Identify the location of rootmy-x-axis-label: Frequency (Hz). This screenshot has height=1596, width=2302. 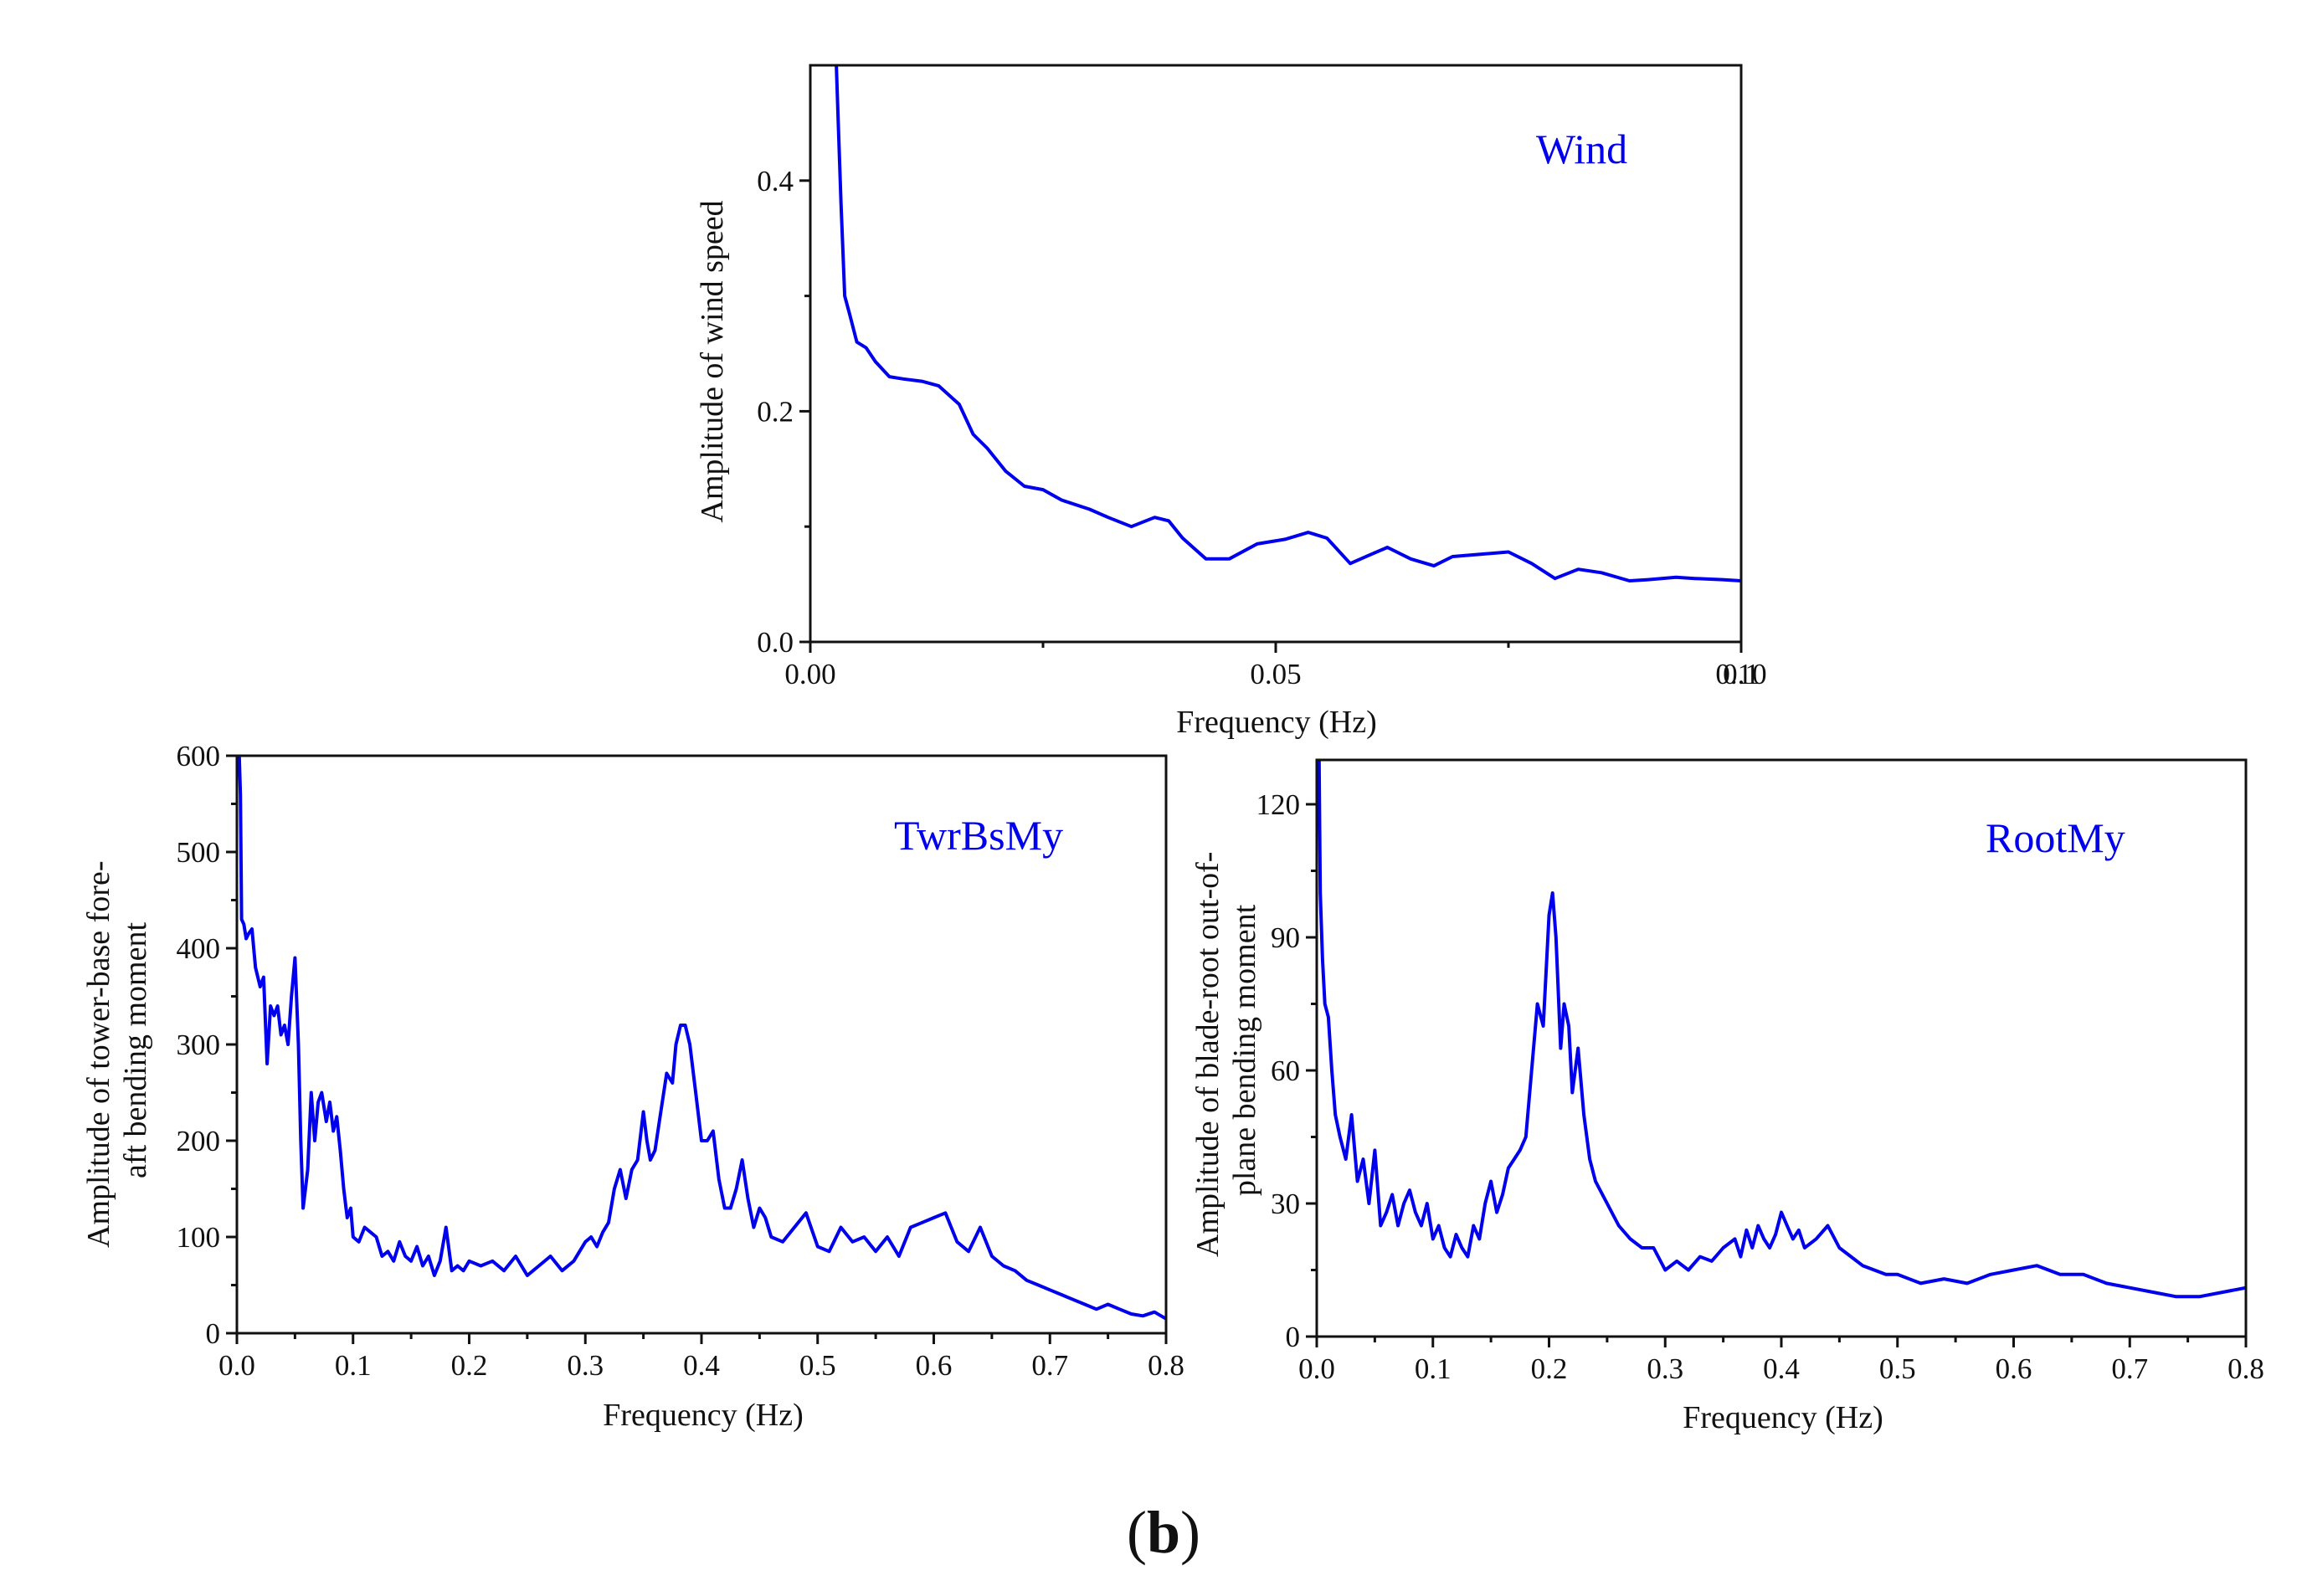
(1783, 1417).